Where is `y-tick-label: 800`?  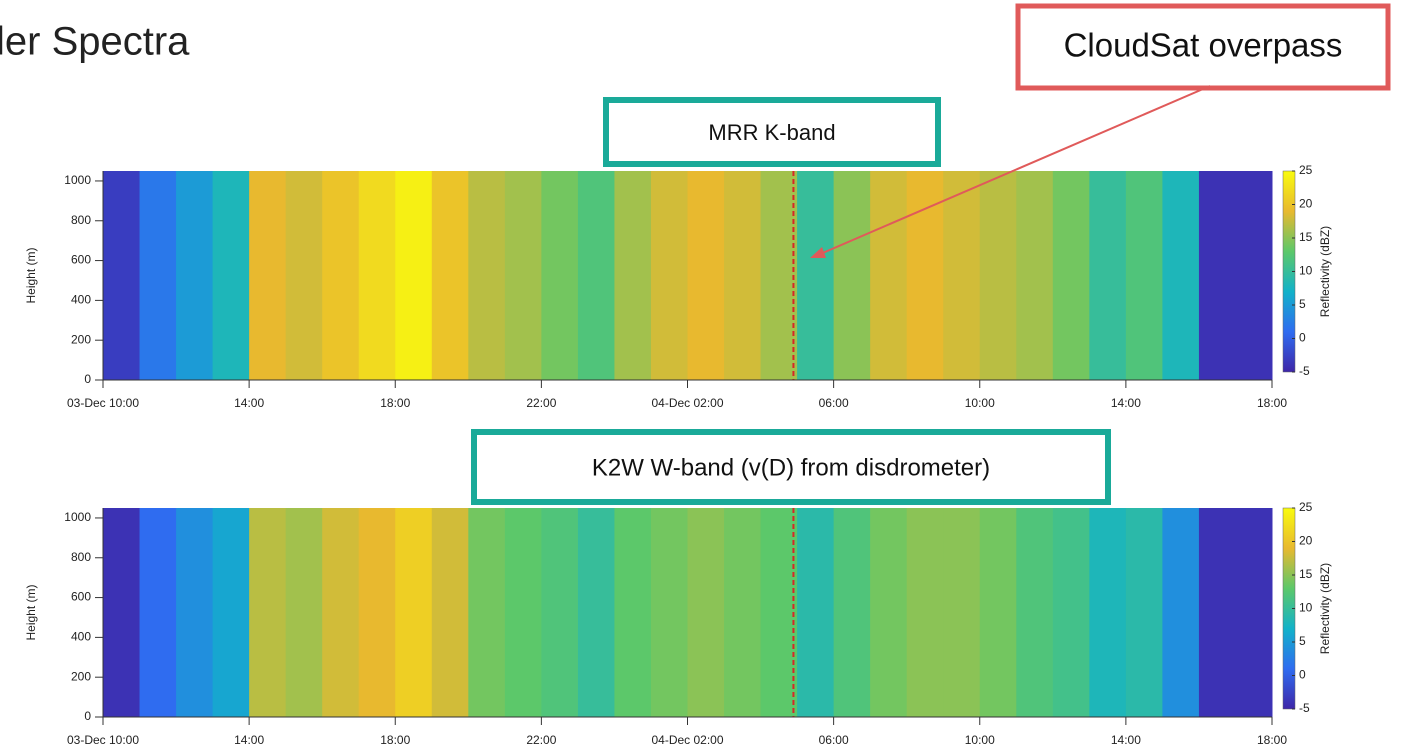 y-tick-label: 800 is located at coordinates (81, 220).